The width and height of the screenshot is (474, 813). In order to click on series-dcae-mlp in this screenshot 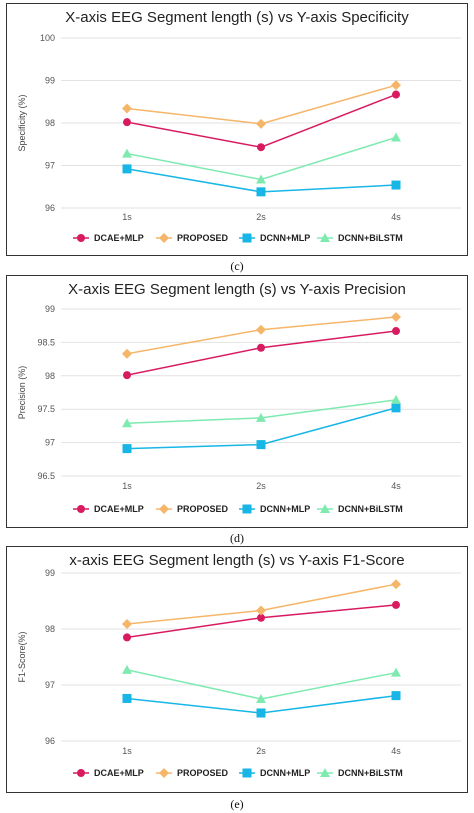, I will do `click(261, 121)`.